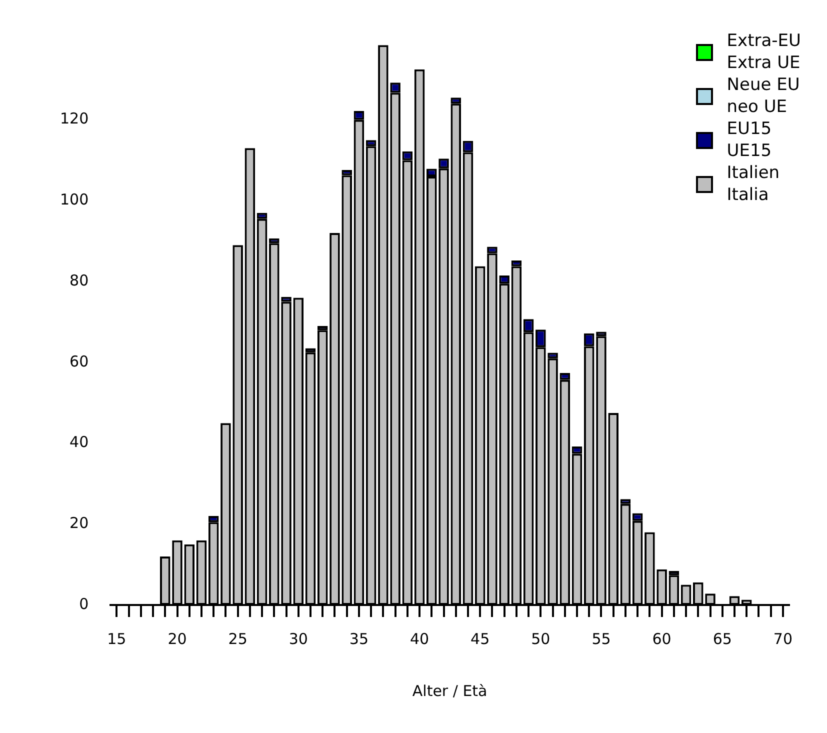 Image resolution: width=827 pixels, height=733 pixels. Describe the element at coordinates (79, 361) in the screenshot. I see `y-tick-label: 60` at that location.